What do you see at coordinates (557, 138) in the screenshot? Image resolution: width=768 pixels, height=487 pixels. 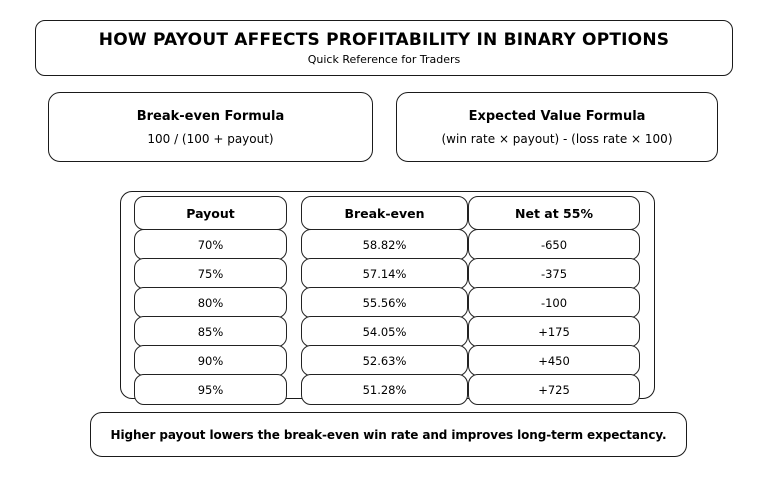 I see `expected-value-formula-text: (win rate × payout) - (loss rate × 100)` at bounding box center [557, 138].